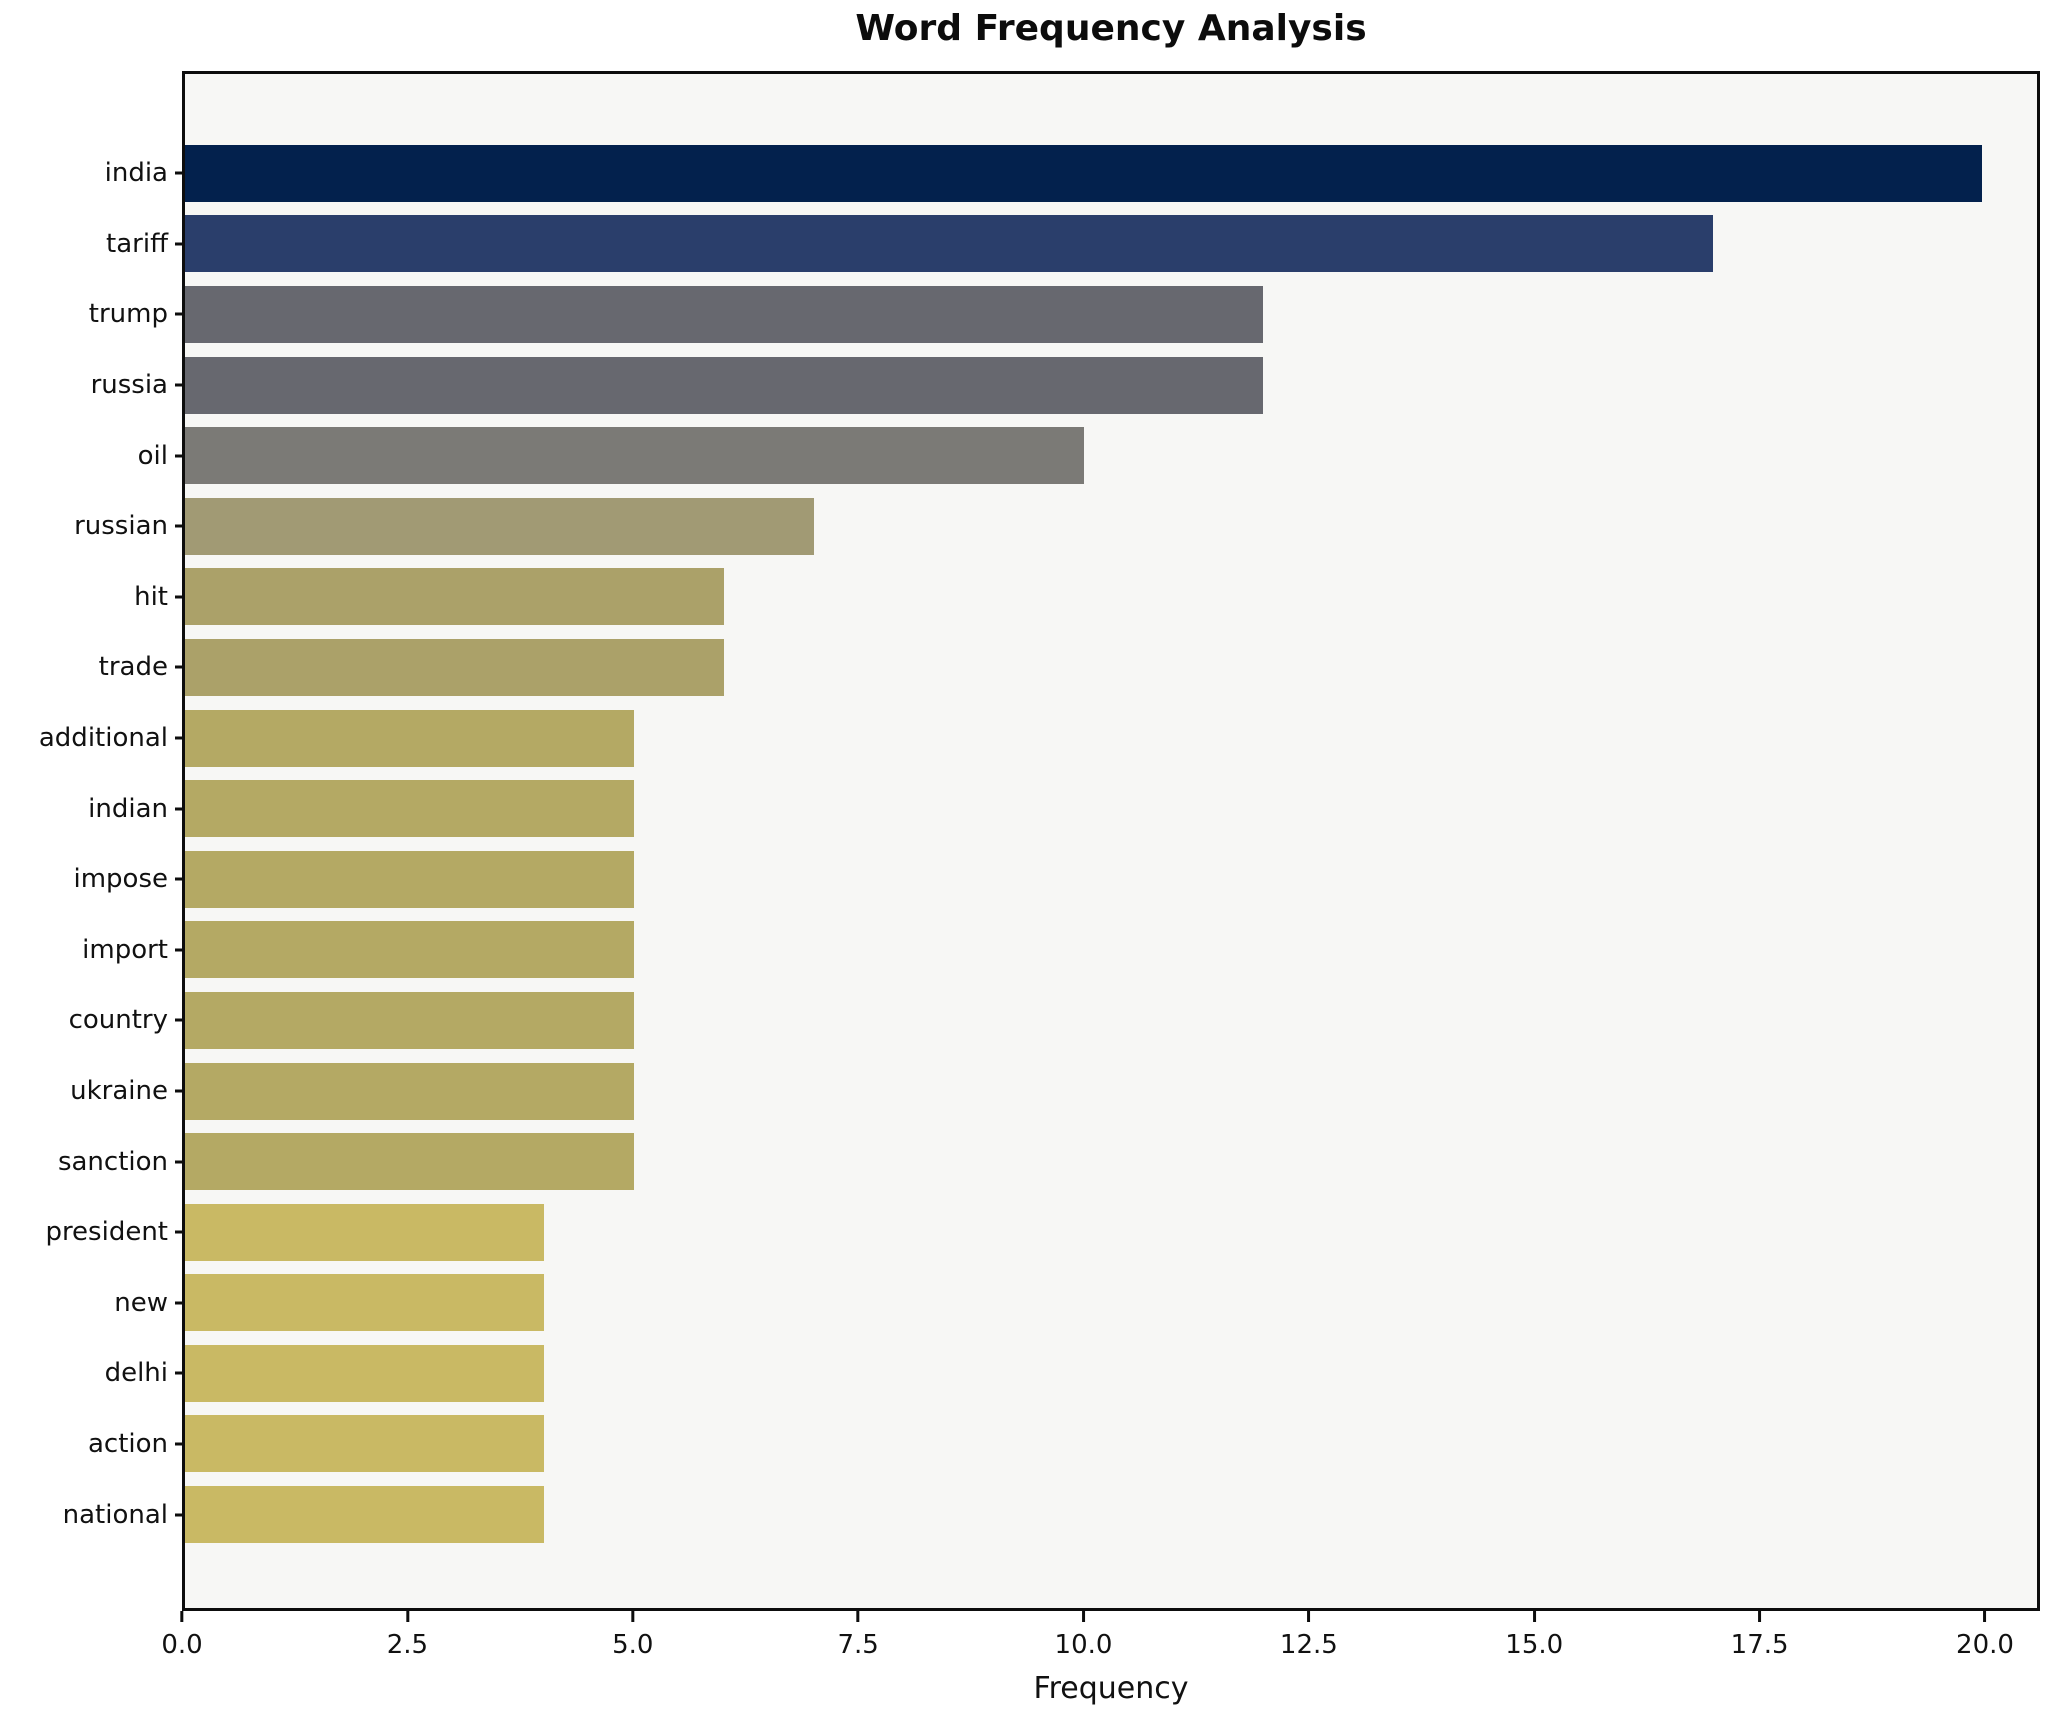 This screenshot has width=2062, height=1722. Describe the element at coordinates (410, 809) in the screenshot. I see `bar-indian` at that location.